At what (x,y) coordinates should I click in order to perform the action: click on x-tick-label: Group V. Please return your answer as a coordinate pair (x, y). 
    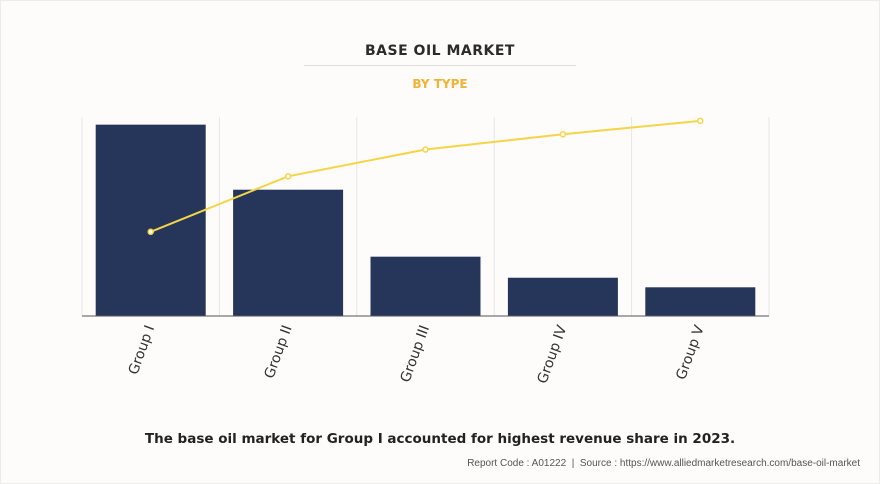
    Looking at the image, I should click on (690, 352).